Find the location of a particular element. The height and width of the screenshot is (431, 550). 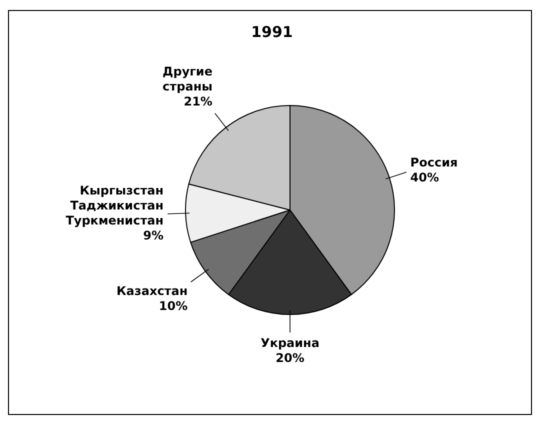

slice-label: Кыргызстан Таджикистан Туркменистан is located at coordinates (115, 206).